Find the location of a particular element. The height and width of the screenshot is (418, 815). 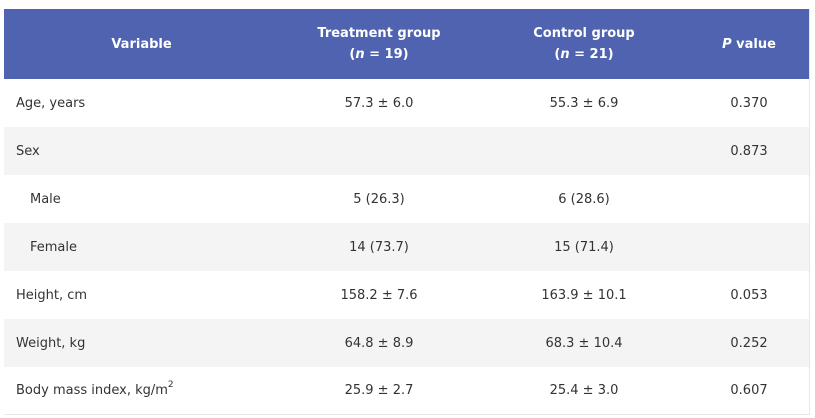

cell-treatment: 5 (26.3) is located at coordinates (379, 199).